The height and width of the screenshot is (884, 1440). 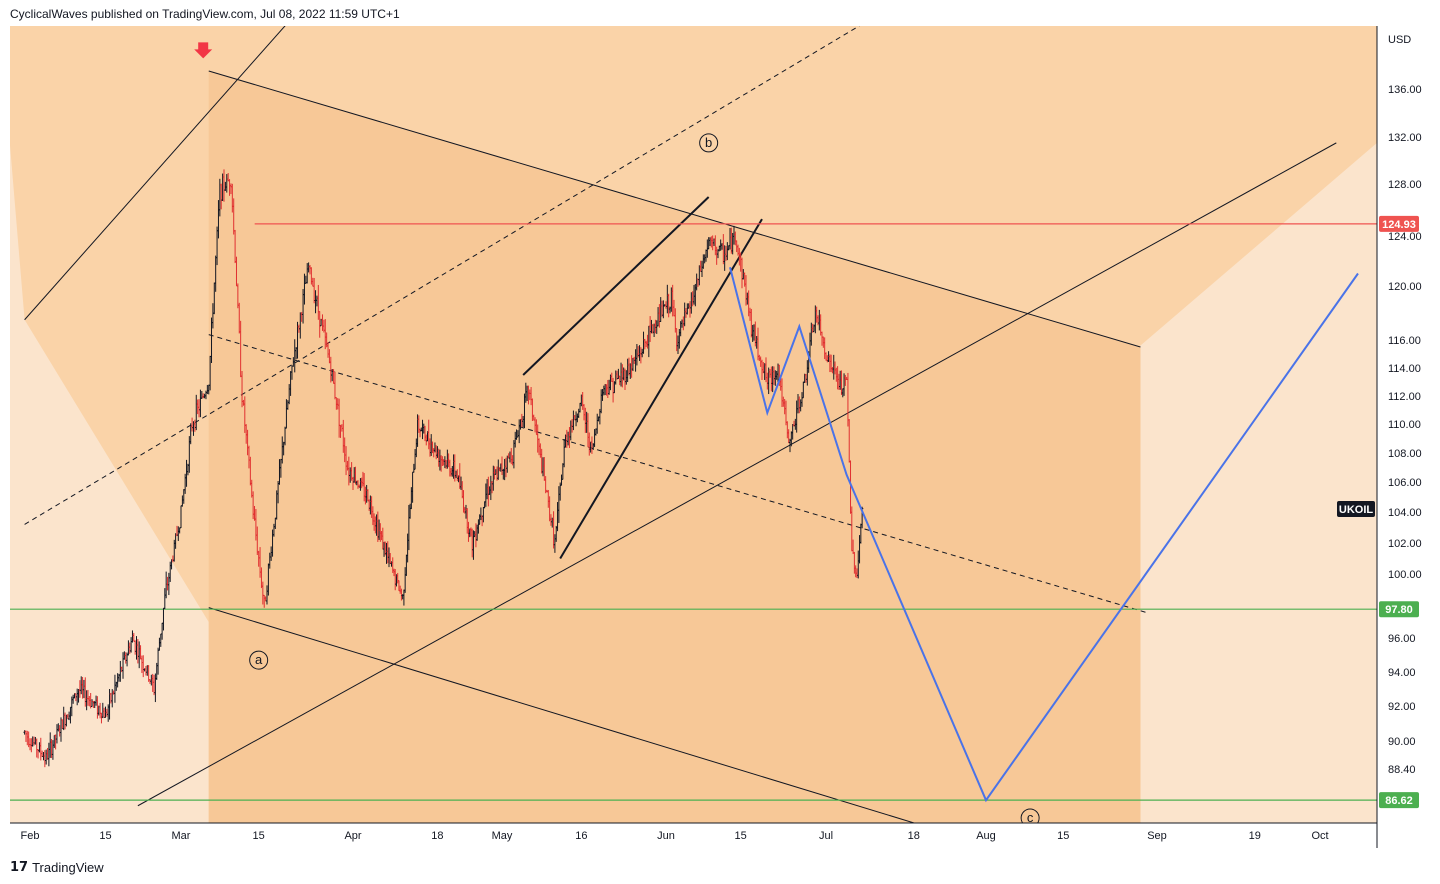 I want to click on price-tag: 86.62, so click(x=1399, y=800).